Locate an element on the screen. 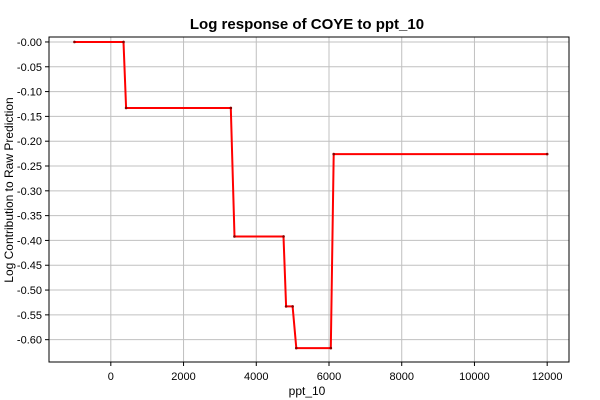 This screenshot has width=600, height=400. x-axis-label: ppt_10 is located at coordinates (307, 391).